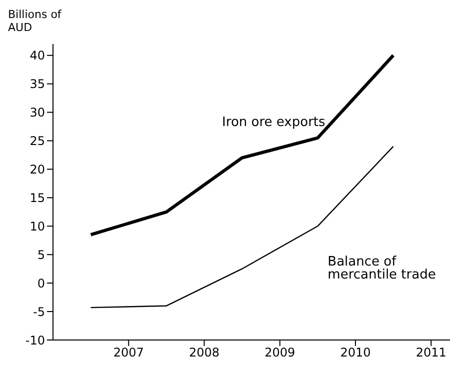 This screenshot has height=375, width=476. What do you see at coordinates (39, 311) in the screenshot?
I see `y-tick-label: -5` at bounding box center [39, 311].